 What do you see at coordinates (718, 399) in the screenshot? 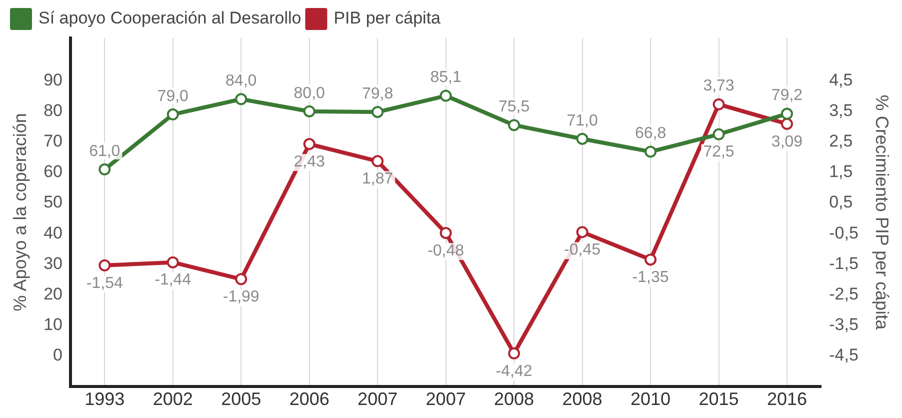
I see `x-tick-label: 2015` at bounding box center [718, 399].